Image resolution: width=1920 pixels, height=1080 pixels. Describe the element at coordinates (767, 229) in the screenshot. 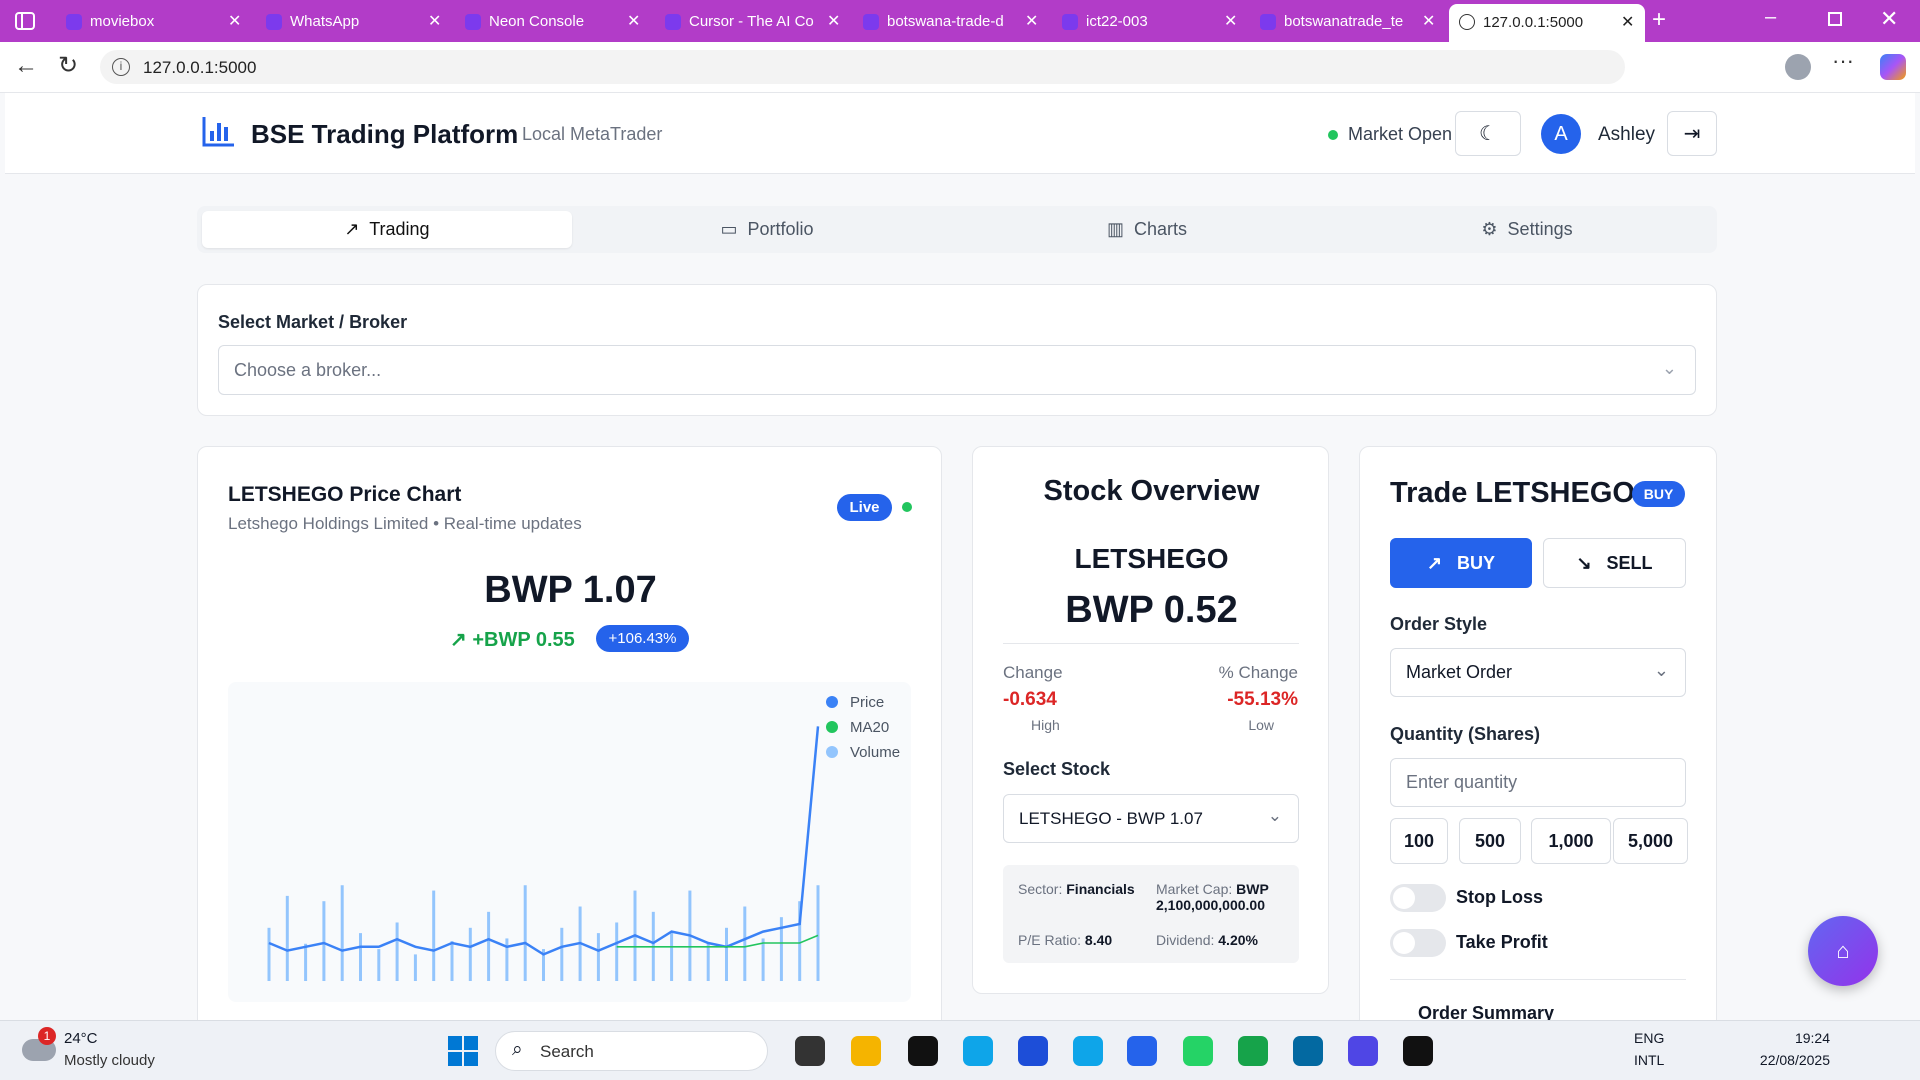

I see `nav-tab: ▭ Portfolio` at that location.